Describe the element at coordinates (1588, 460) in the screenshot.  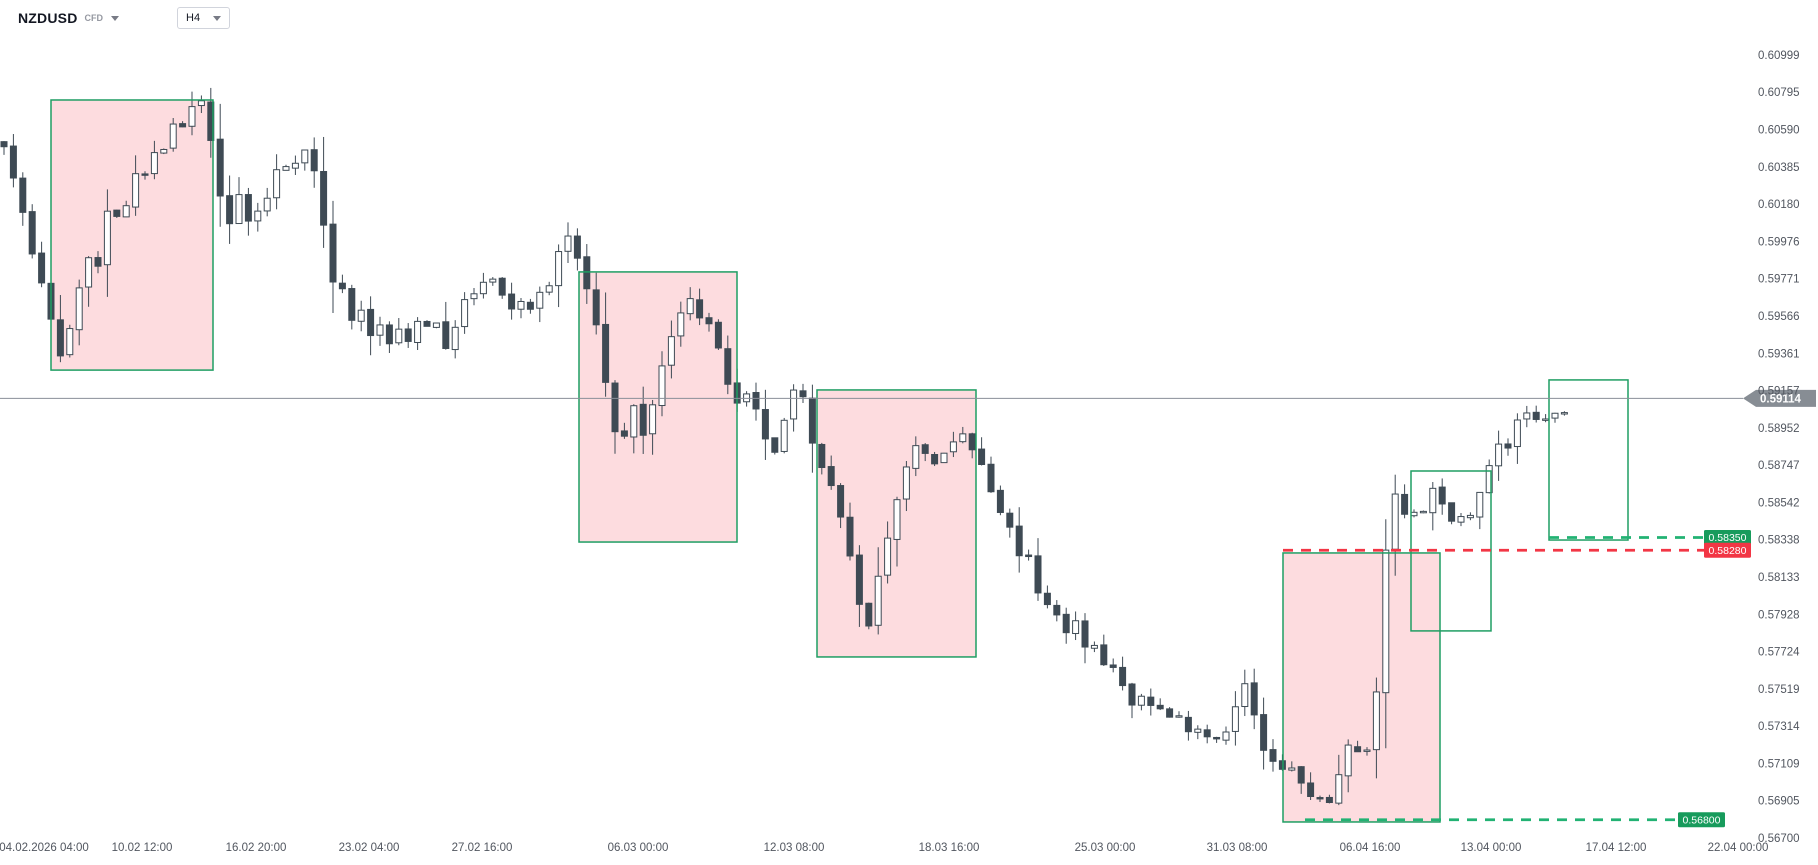
I see `projection-box` at that location.